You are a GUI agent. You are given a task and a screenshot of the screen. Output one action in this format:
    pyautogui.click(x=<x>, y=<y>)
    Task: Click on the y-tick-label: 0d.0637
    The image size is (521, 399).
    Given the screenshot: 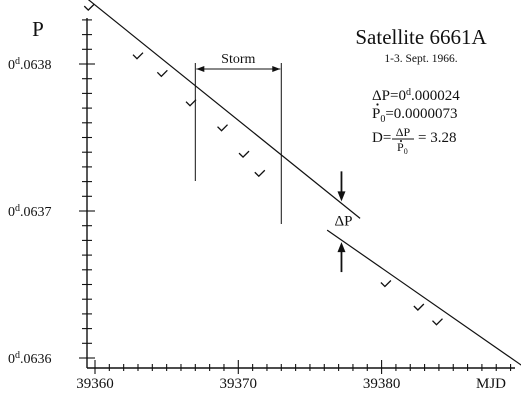 What is the action you would take?
    pyautogui.click(x=30, y=211)
    